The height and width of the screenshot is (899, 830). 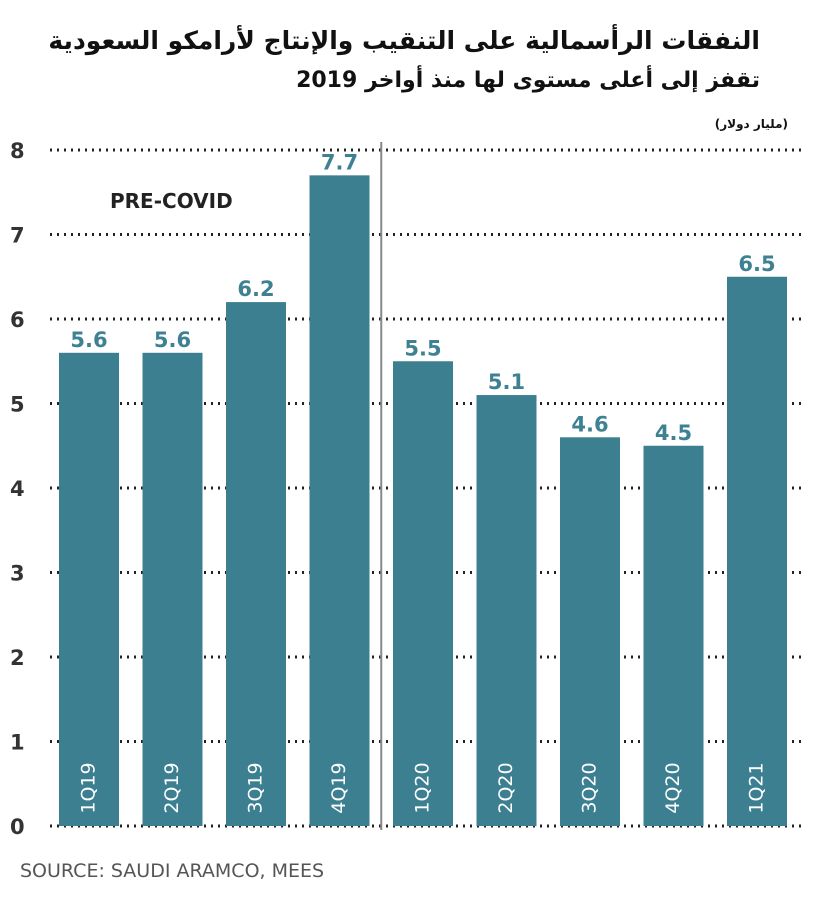 What do you see at coordinates (17, 236) in the screenshot?
I see `y-tick-label: 7` at bounding box center [17, 236].